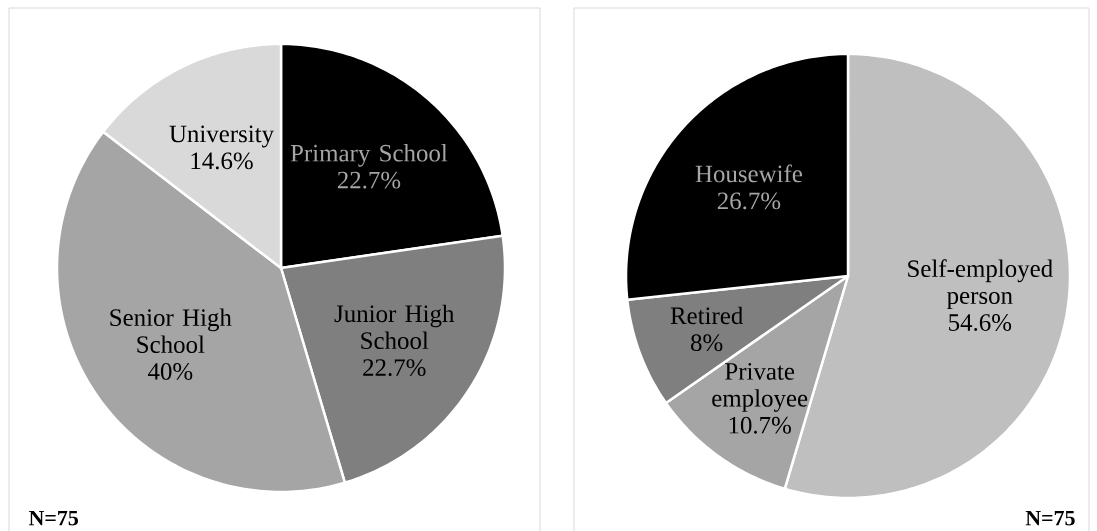  Describe the element at coordinates (760, 425) in the screenshot. I see `data-label: 10.7%` at that location.